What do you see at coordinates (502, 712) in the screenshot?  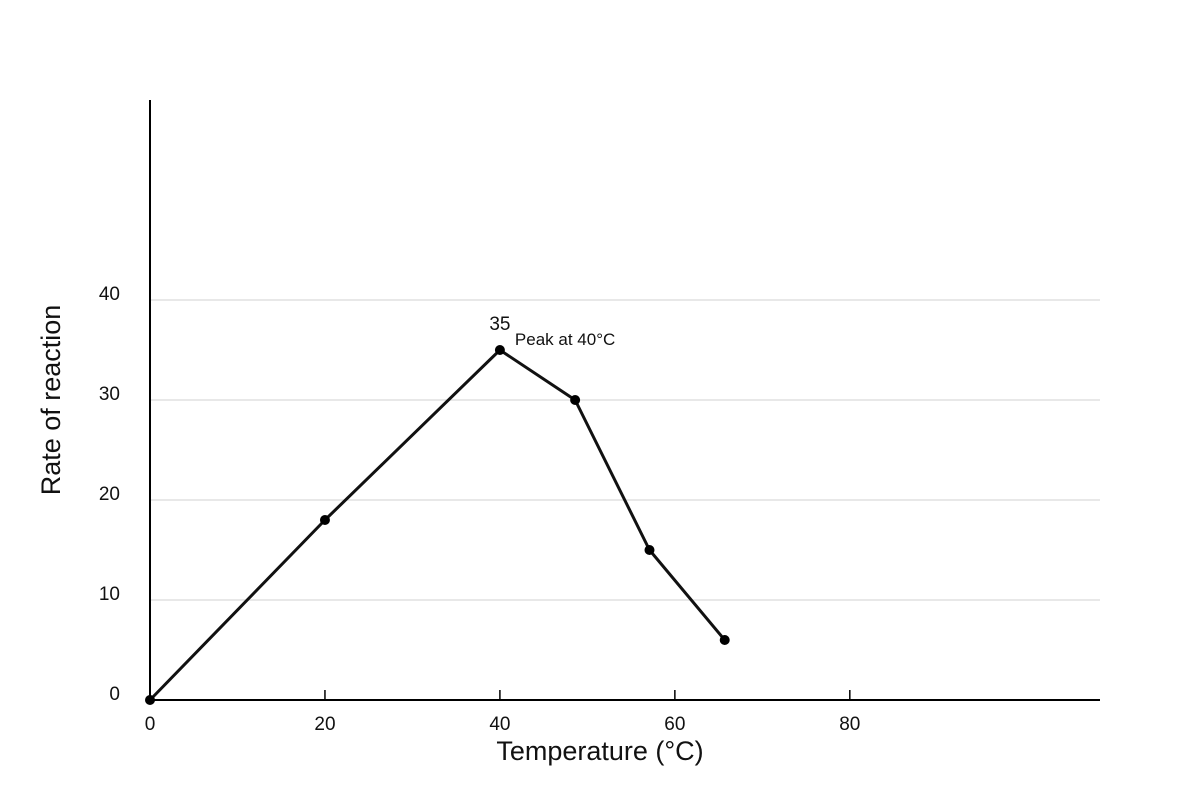 I see `x-axis-ticks: 0 20 40 60 80` at bounding box center [502, 712].